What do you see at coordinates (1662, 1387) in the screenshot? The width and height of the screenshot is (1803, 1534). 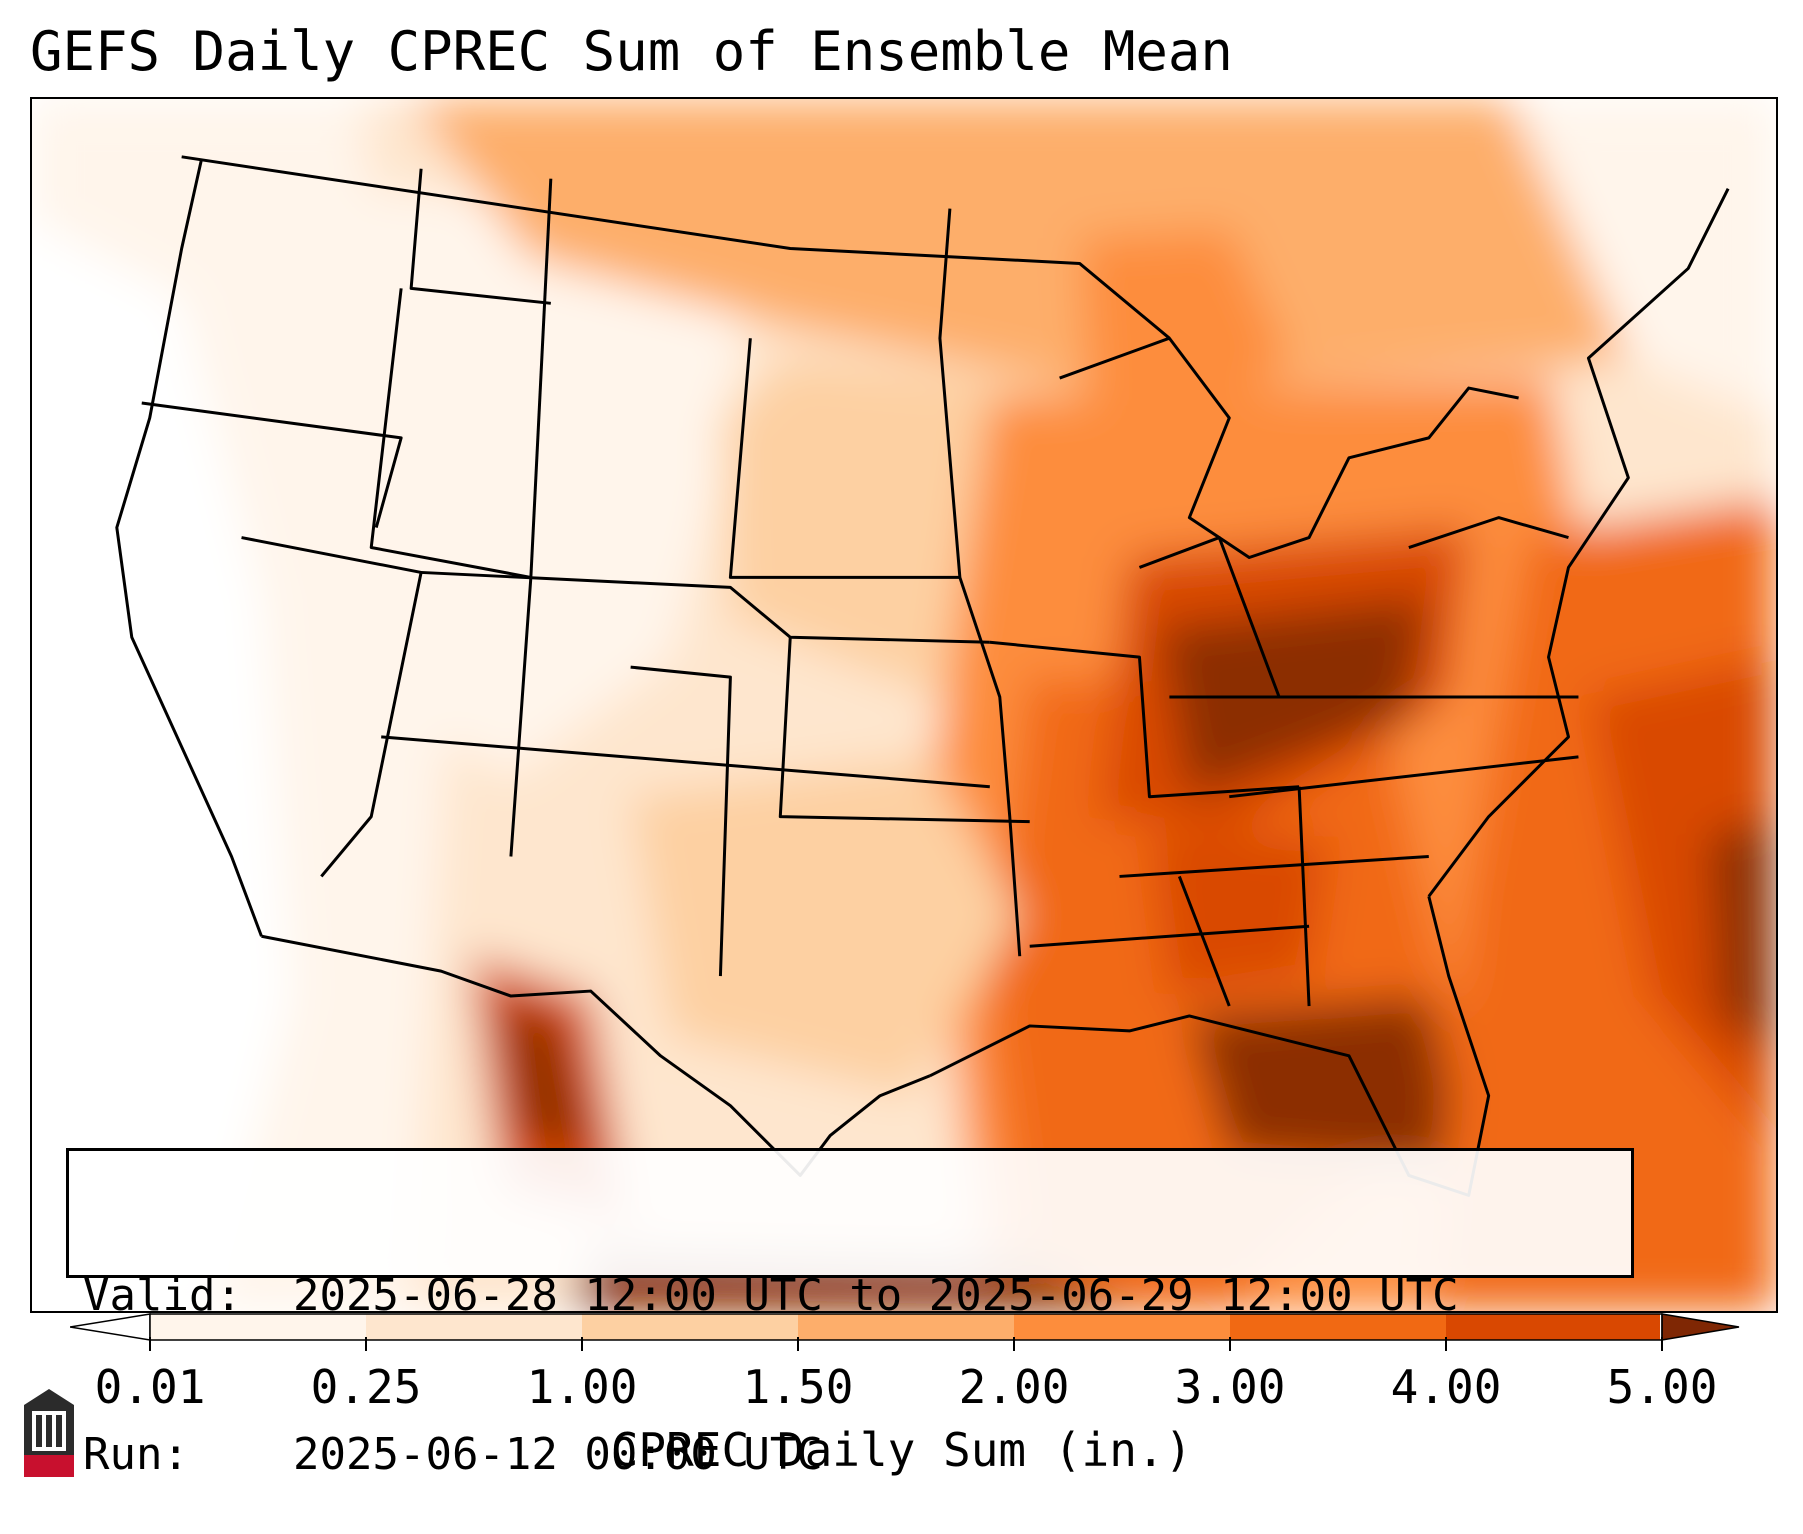 I see `colorbar-tick-label: 5.00` at bounding box center [1662, 1387].